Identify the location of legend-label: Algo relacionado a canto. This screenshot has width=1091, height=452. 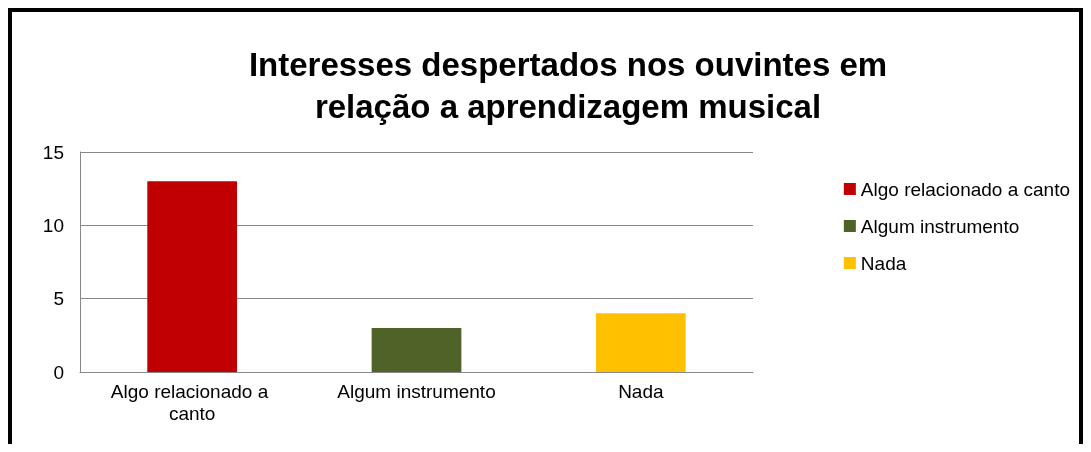
(965, 189).